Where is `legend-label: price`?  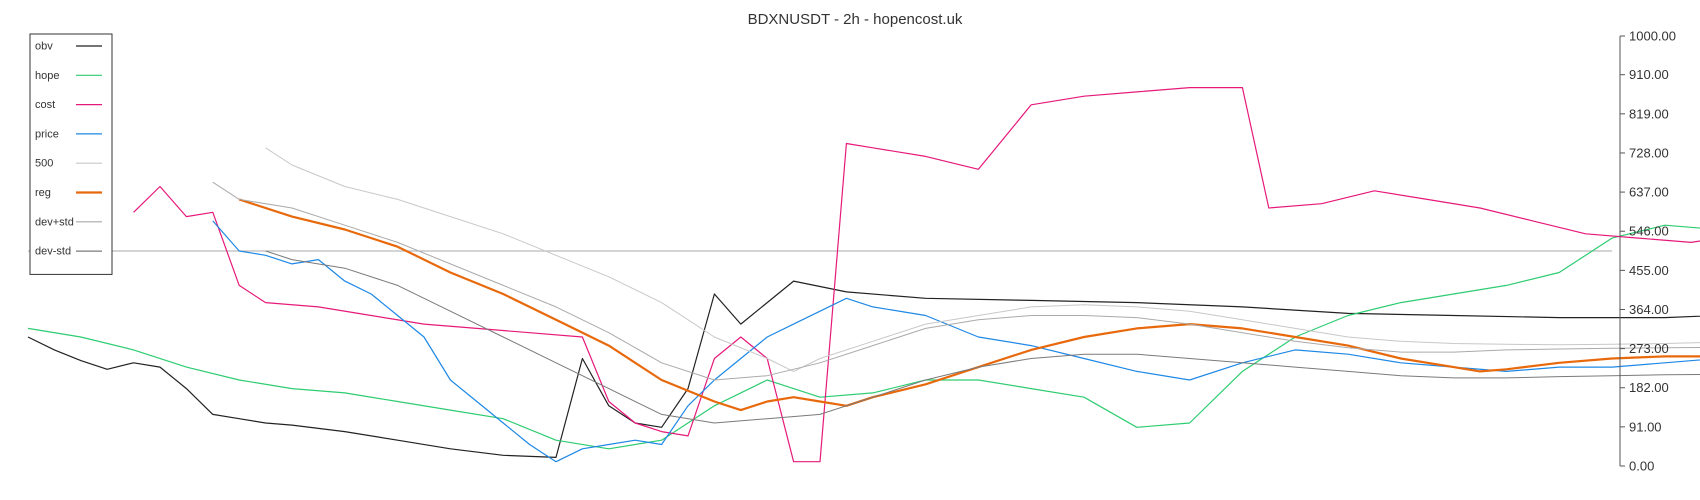 legend-label: price is located at coordinates (47, 134).